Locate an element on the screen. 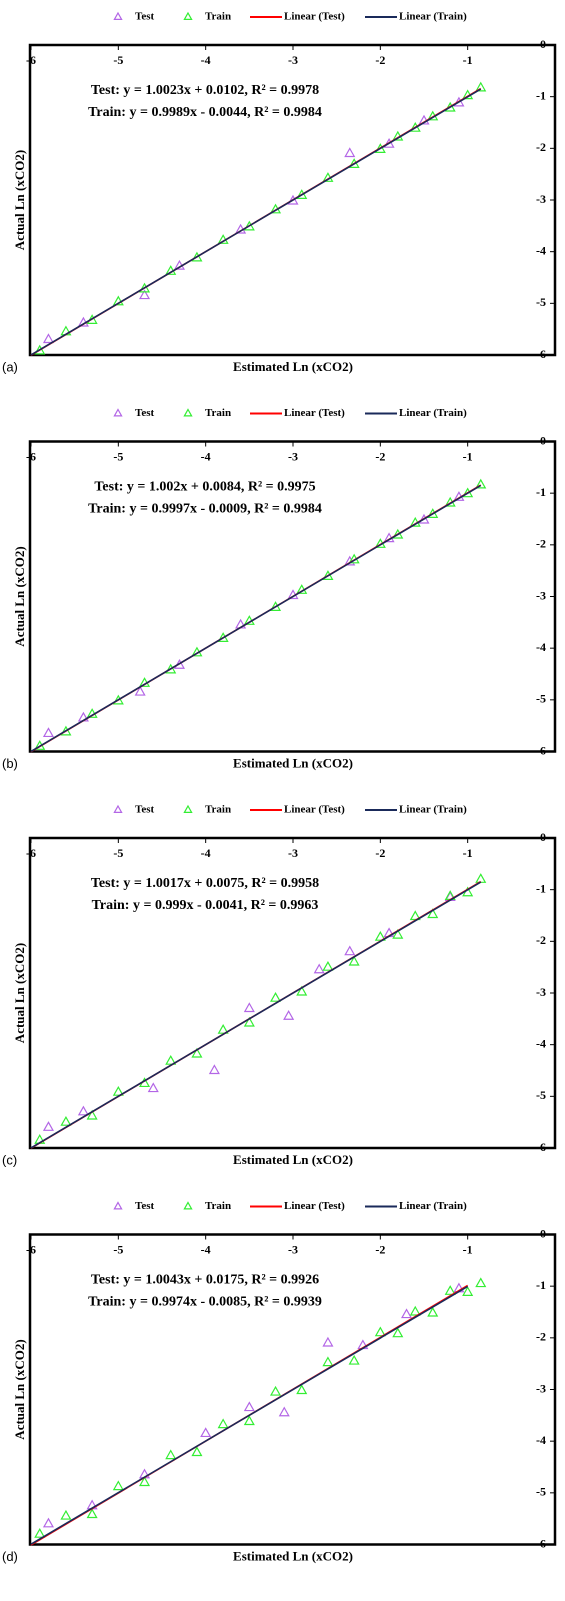 This screenshot has height=1601, width=565. panel-label: (c) is located at coordinates (9, 1159).